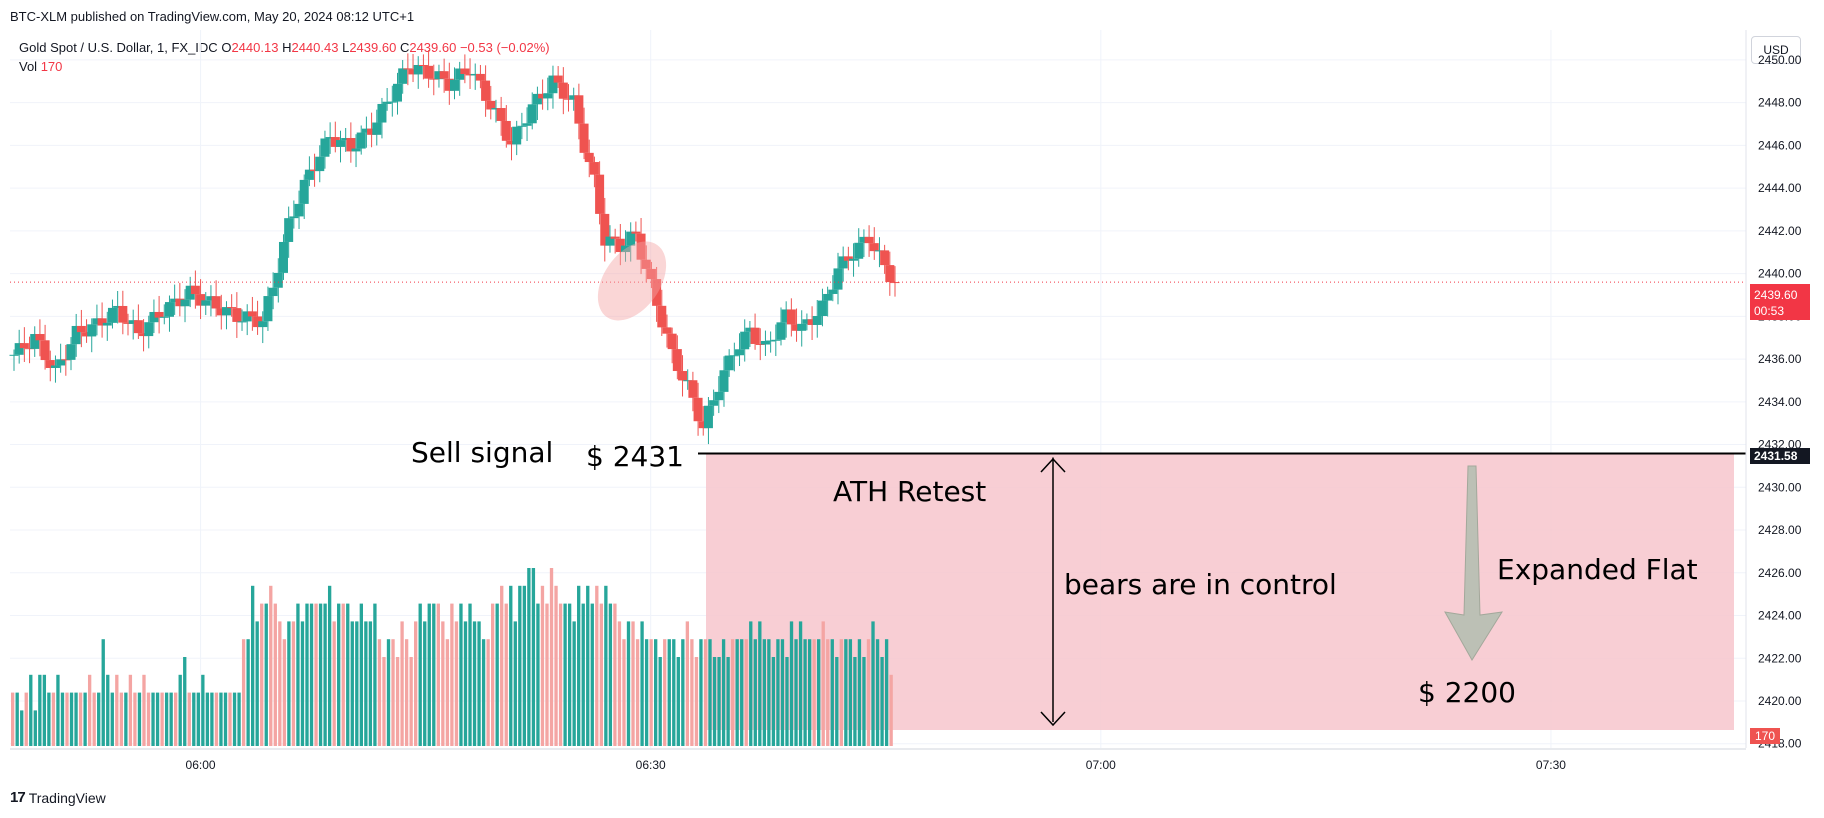 This screenshot has height=818, width=1824. Describe the element at coordinates (51, 66) in the screenshot. I see `volume-value: 170` at that location.